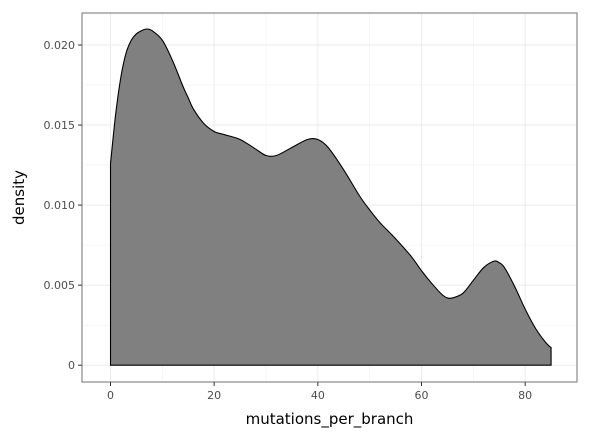  I want to click on x-tick-label: 40, so click(318, 395).